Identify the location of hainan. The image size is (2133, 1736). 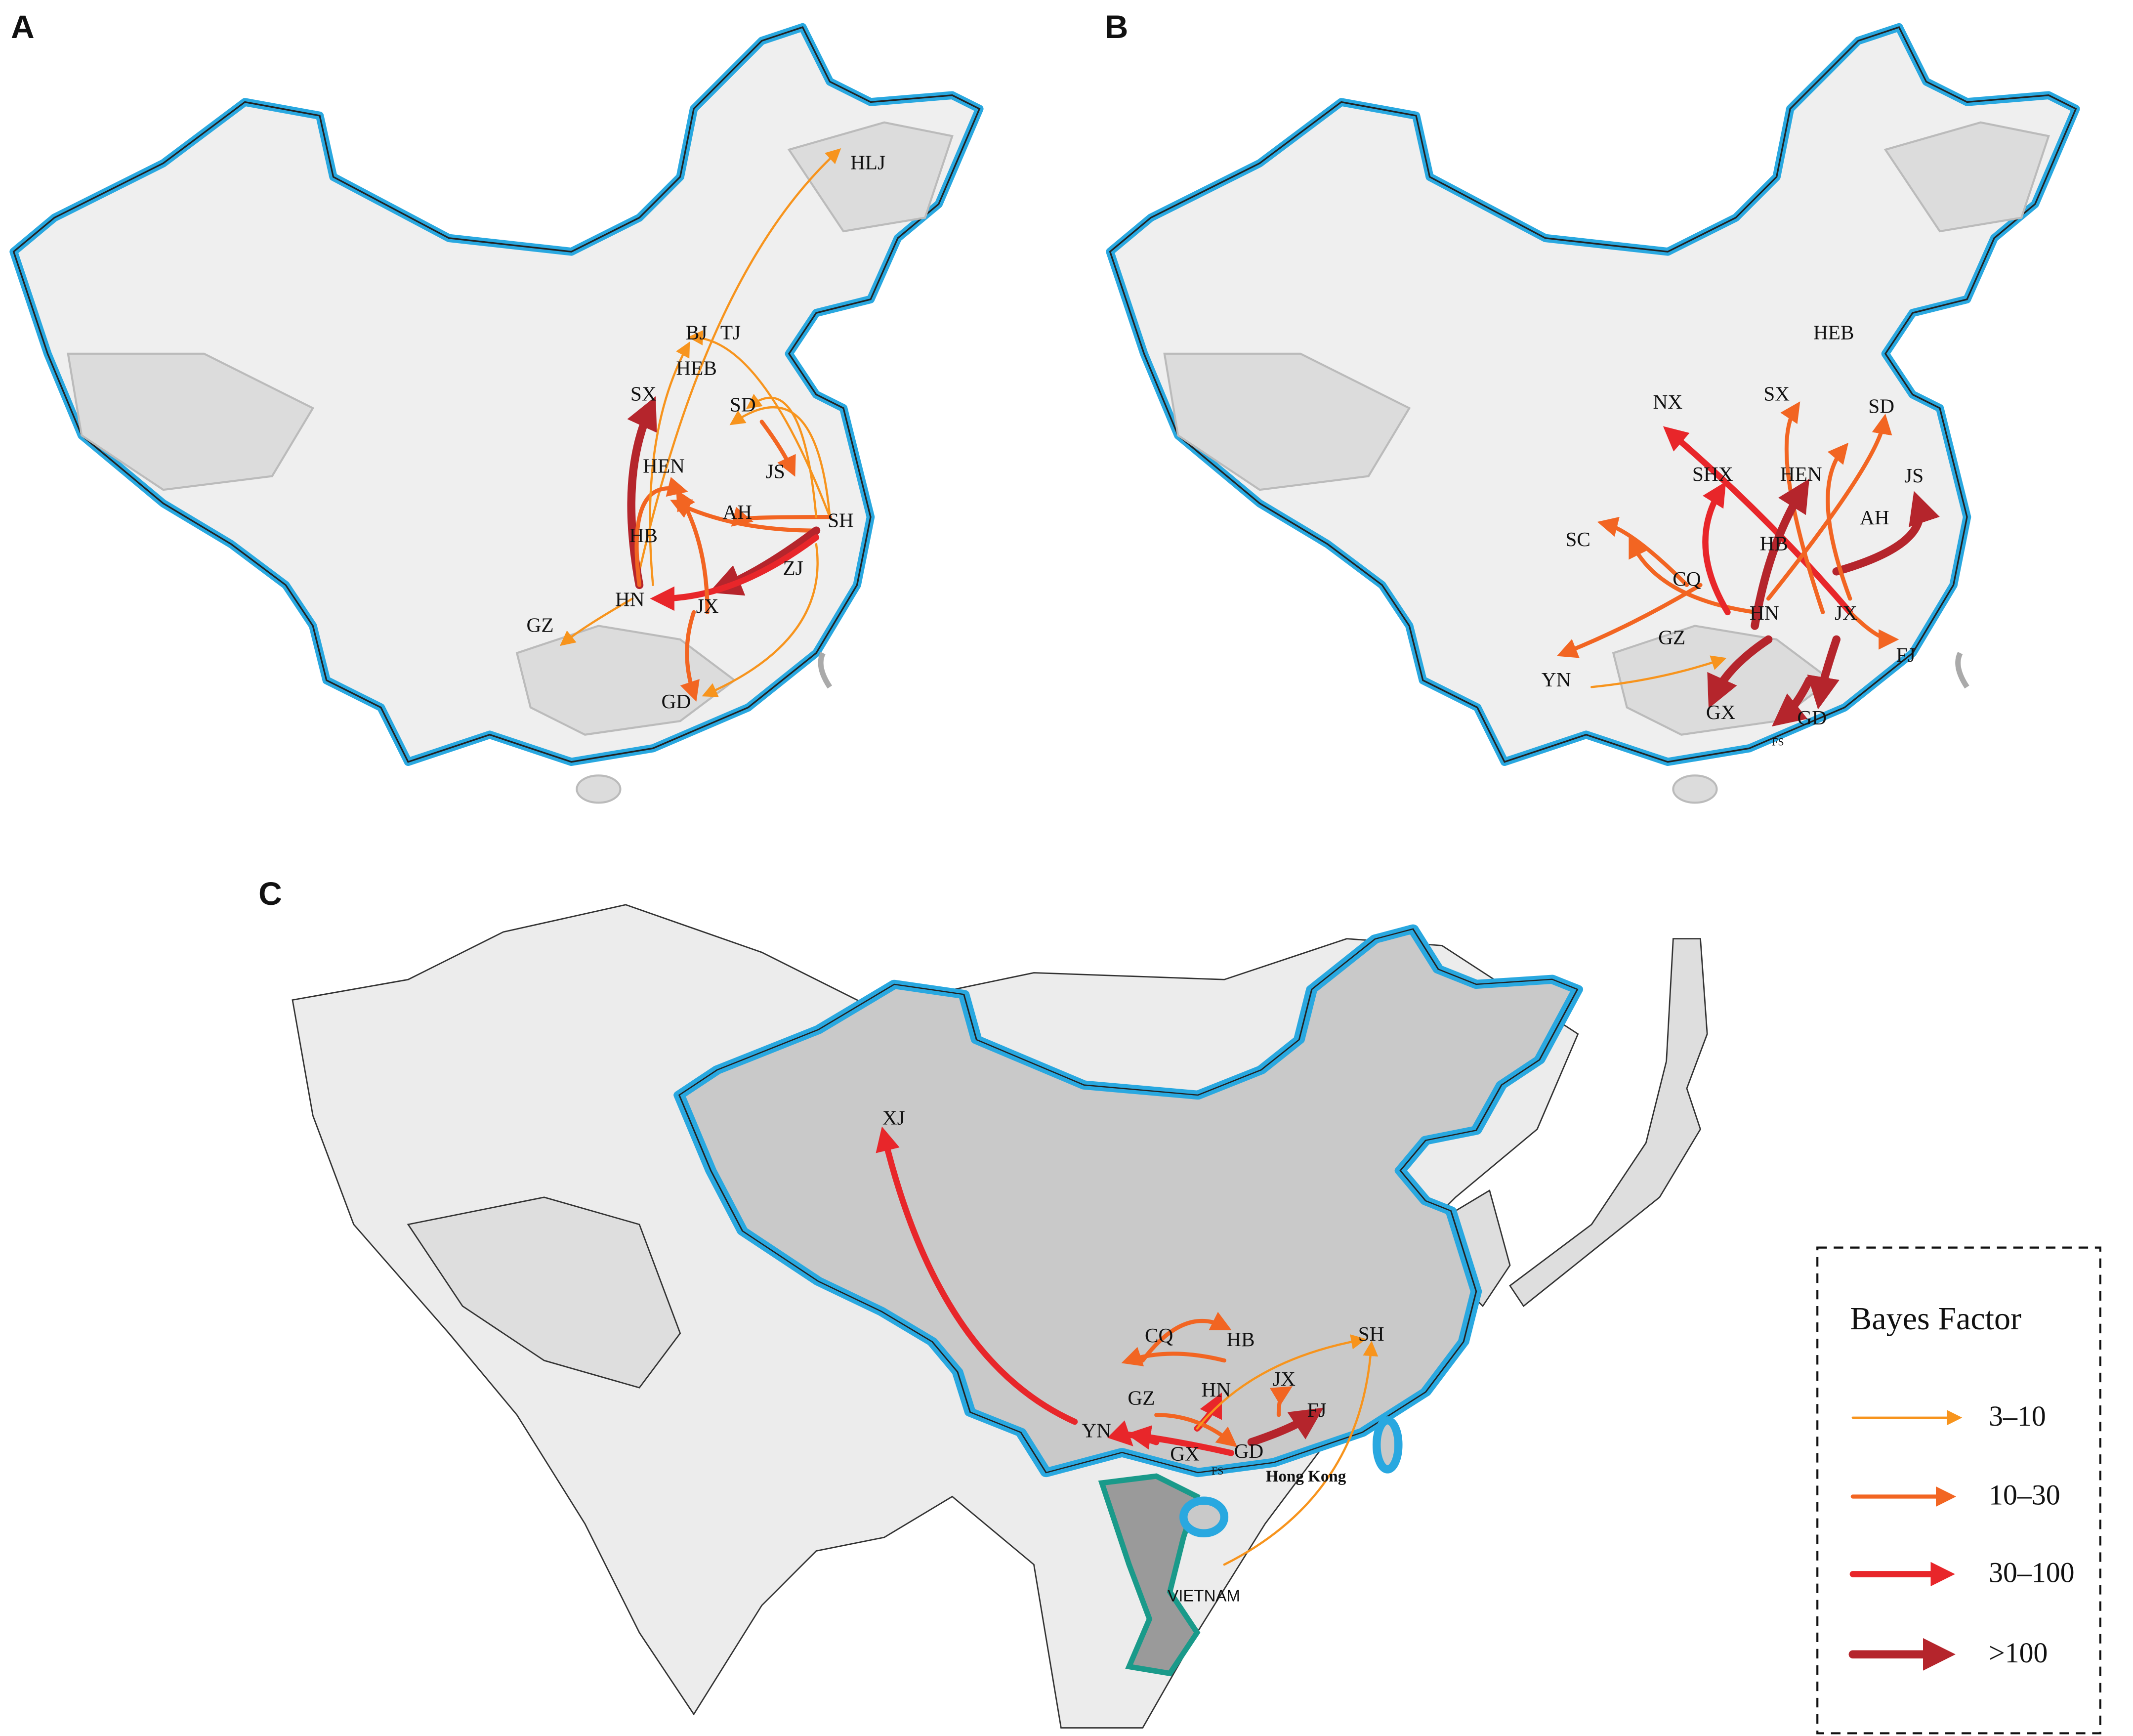
(1204, 1517).